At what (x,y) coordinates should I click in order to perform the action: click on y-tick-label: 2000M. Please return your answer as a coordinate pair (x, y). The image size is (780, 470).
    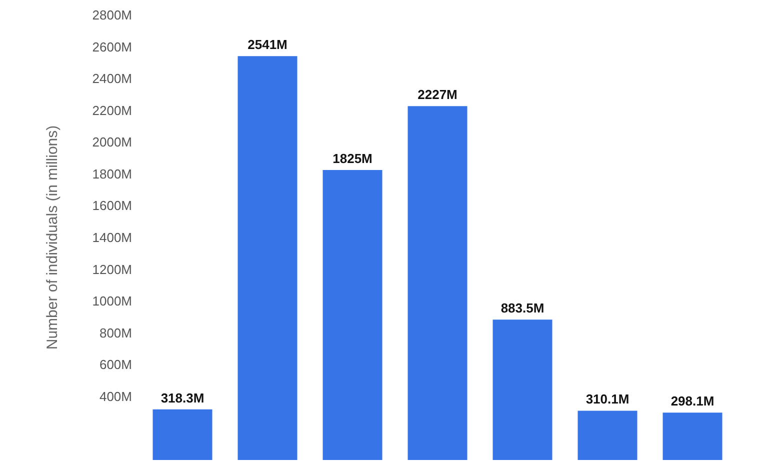
    Looking at the image, I should click on (112, 142).